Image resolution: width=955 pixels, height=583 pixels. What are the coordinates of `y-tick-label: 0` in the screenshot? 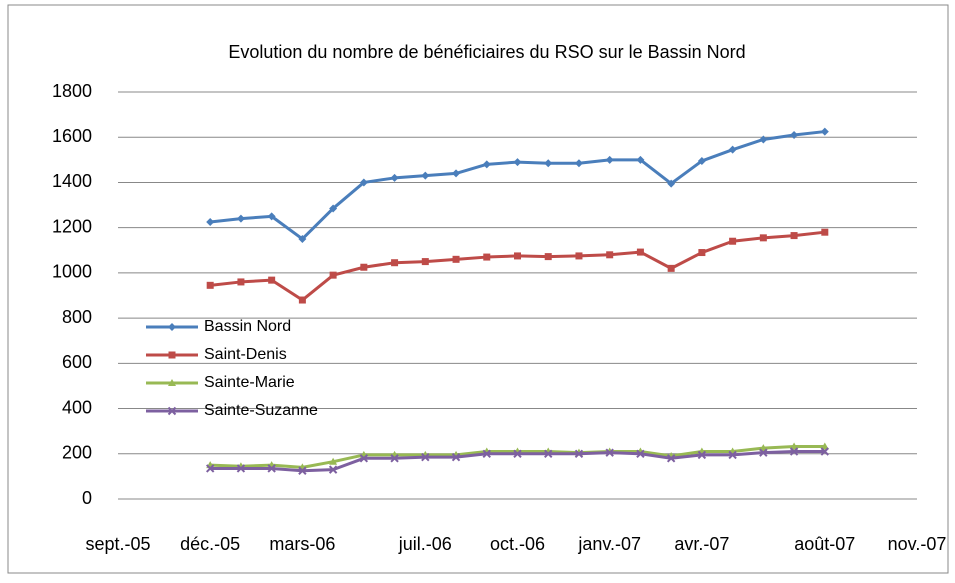 It's located at (87, 498).